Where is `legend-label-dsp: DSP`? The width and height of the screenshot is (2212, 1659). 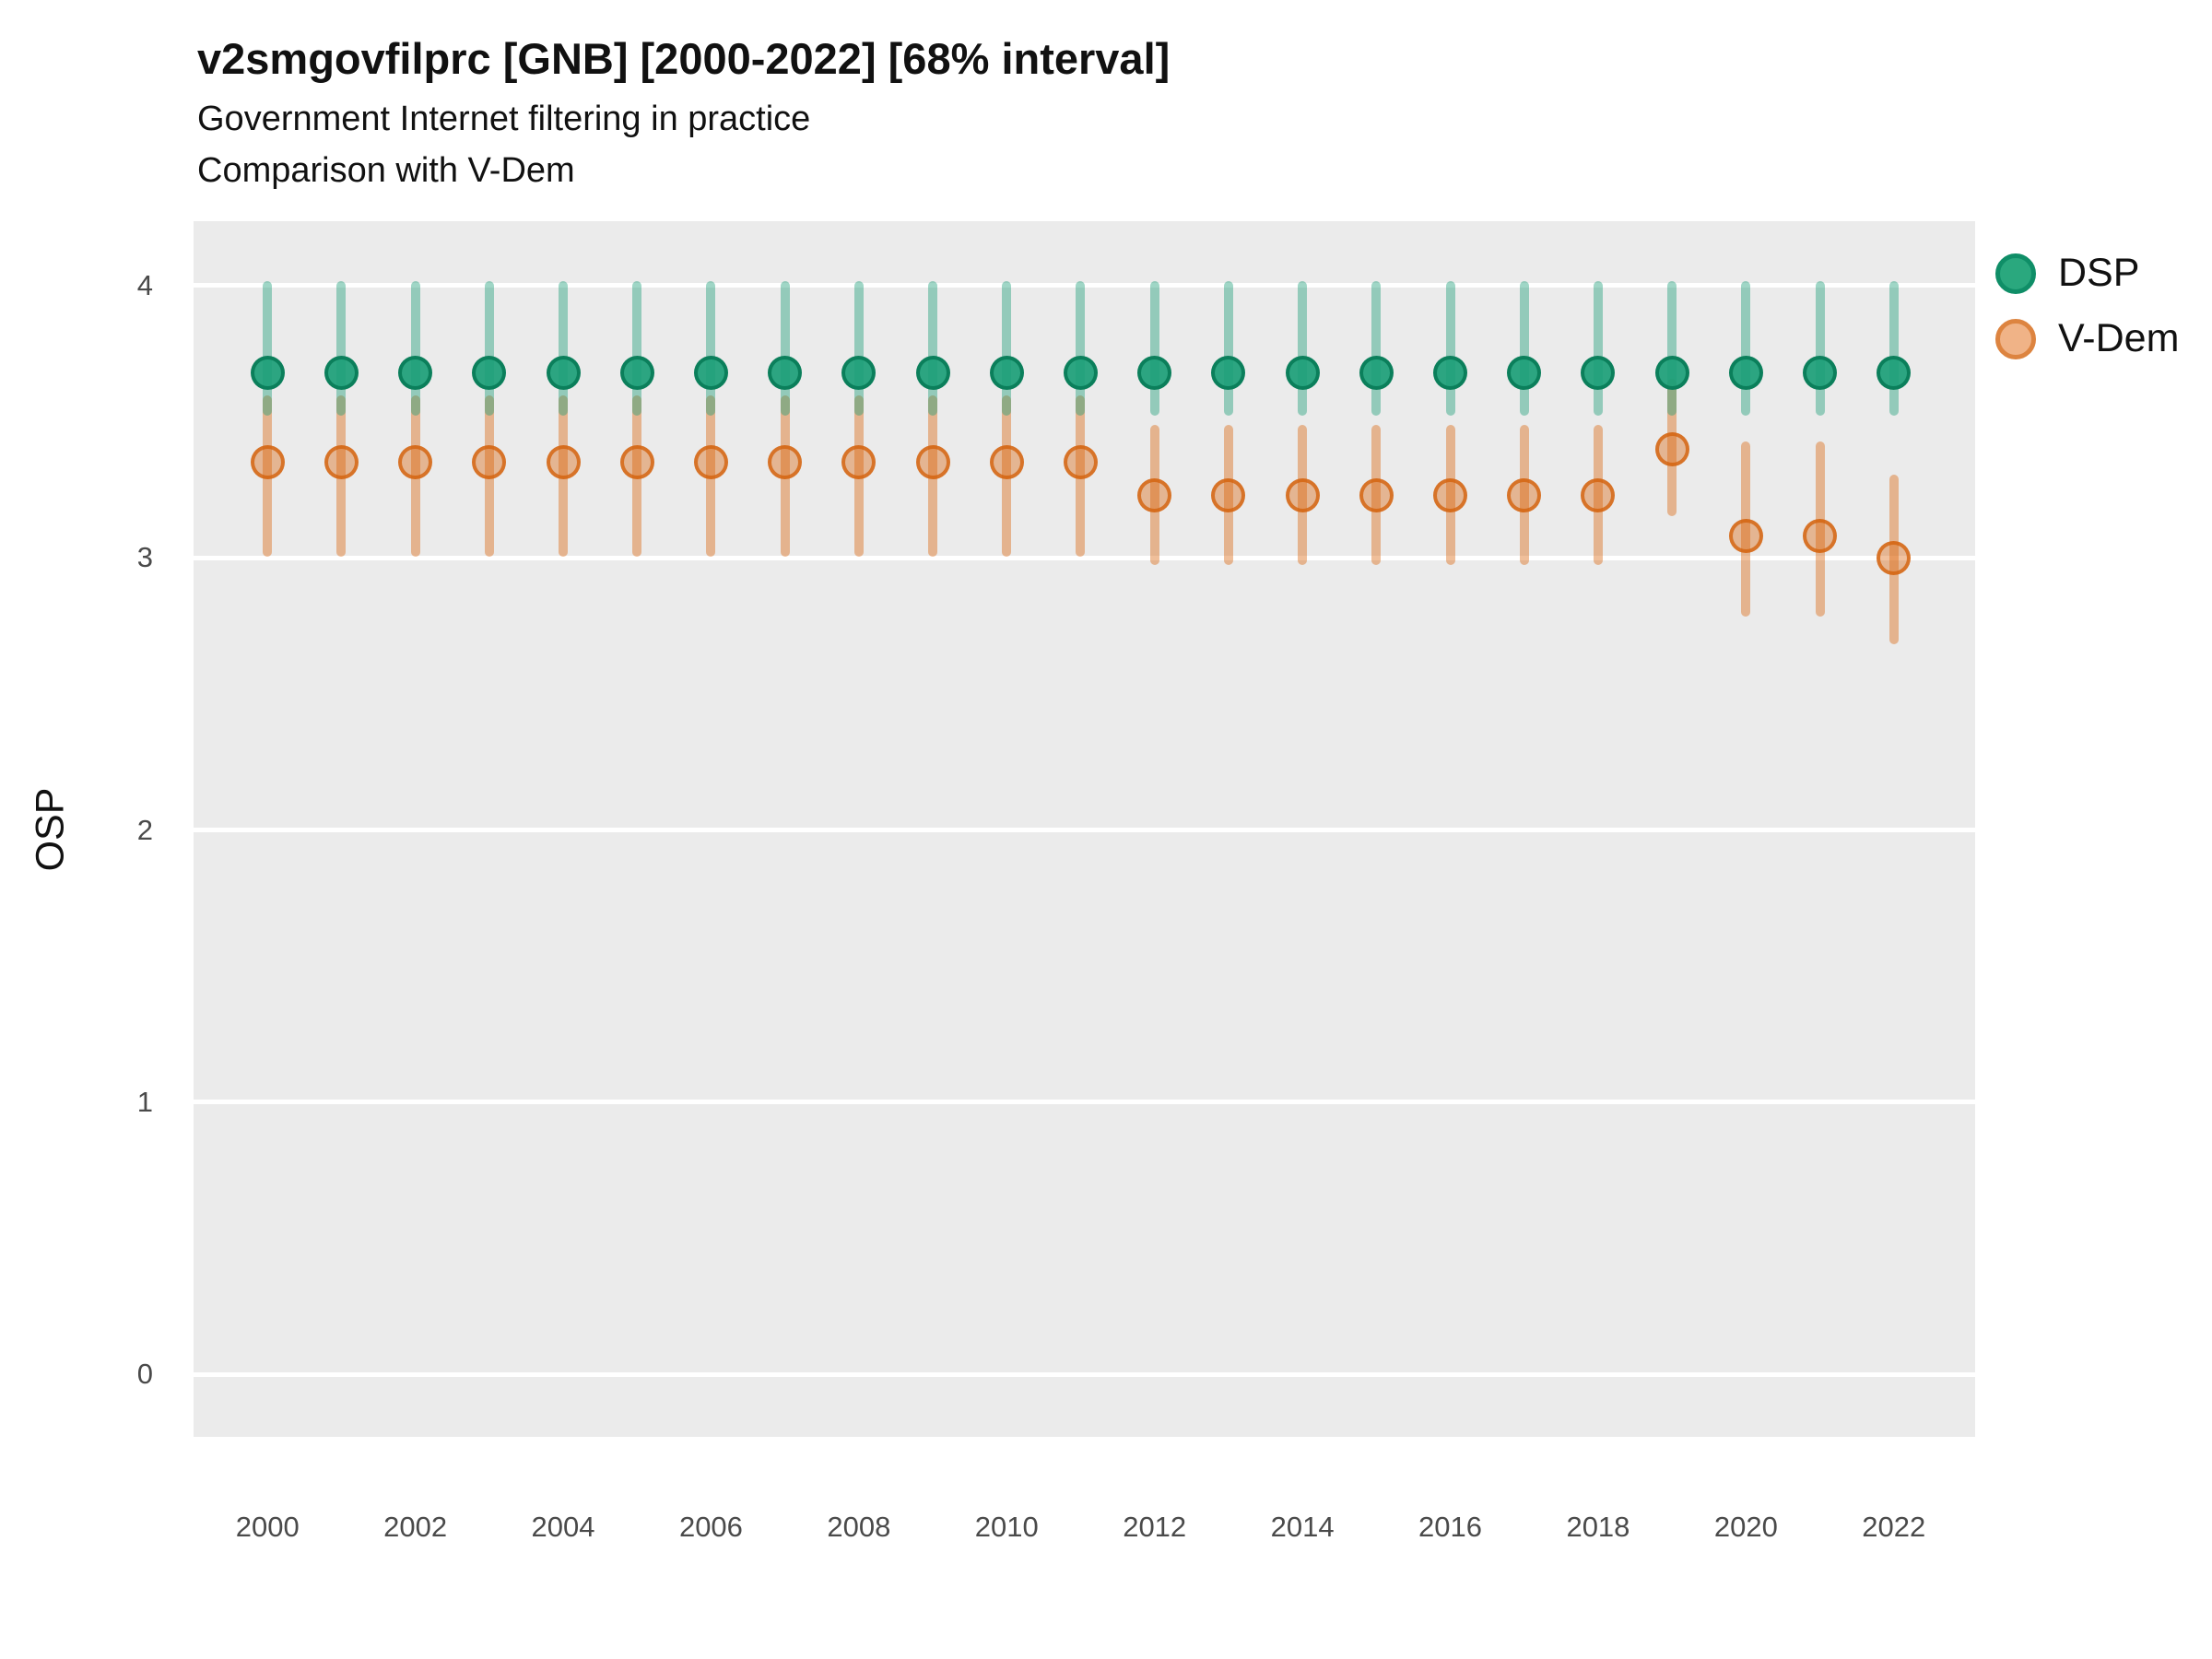 legend-label-dsp: DSP is located at coordinates (2099, 273).